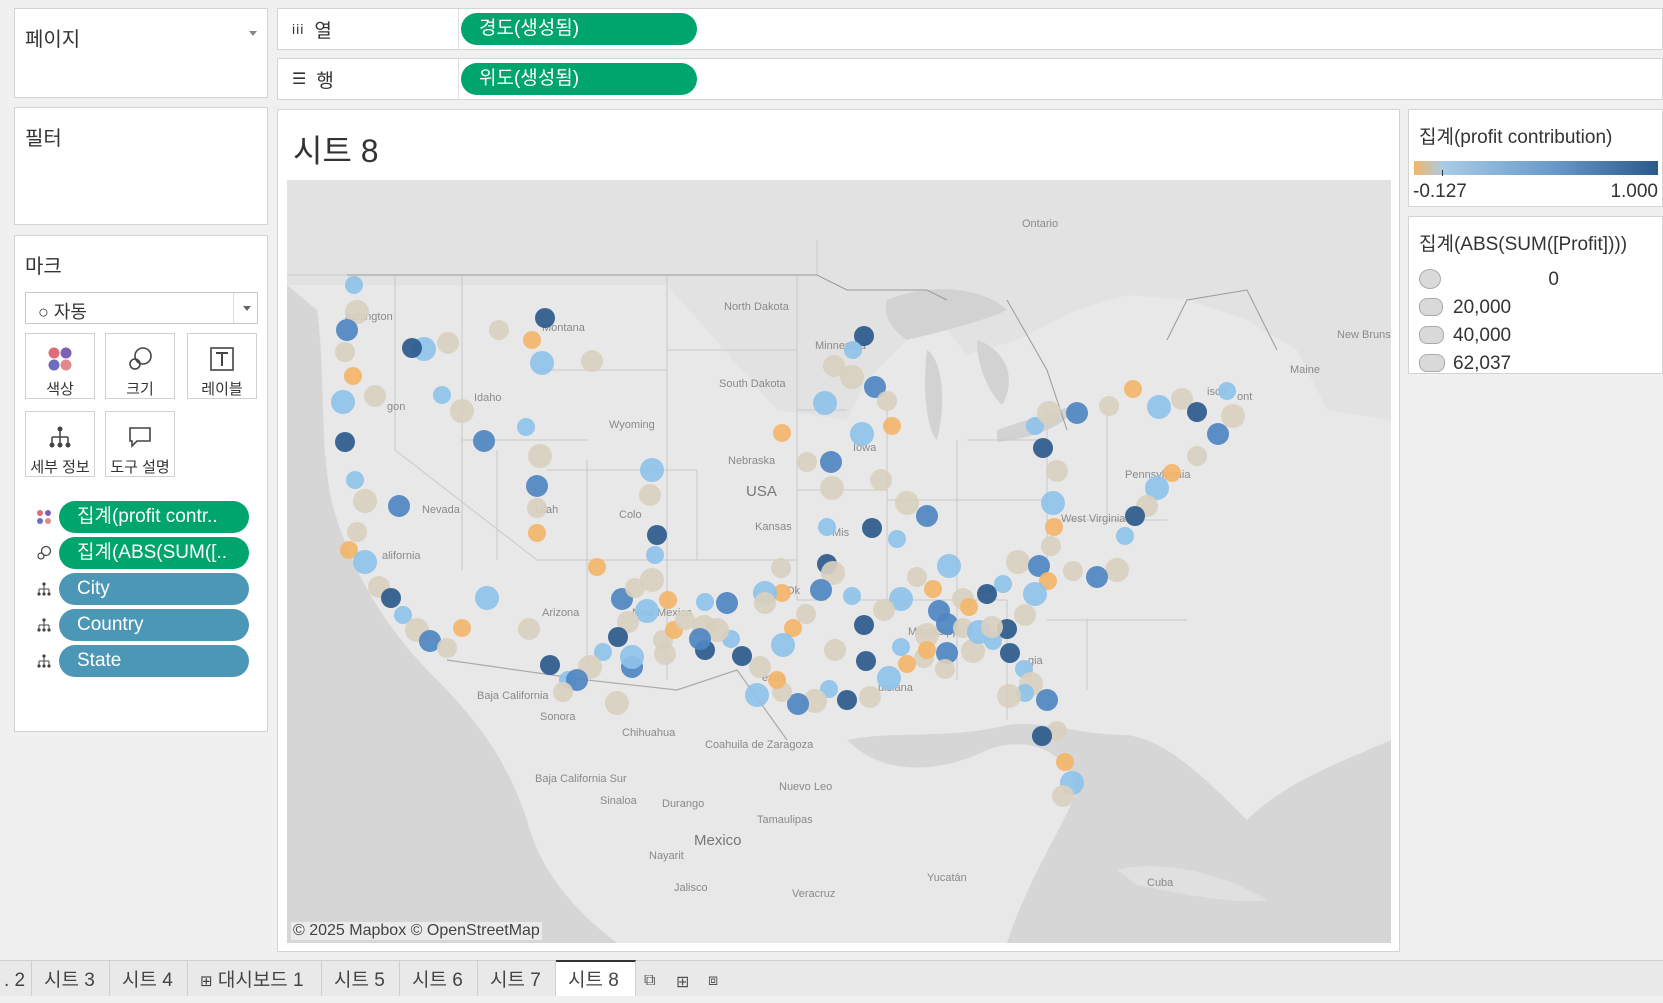 The image size is (1663, 1003). Describe the element at coordinates (416, 931) in the screenshot. I see `map-attribution: © 2025 Mapbox © OpenStreetMap` at that location.